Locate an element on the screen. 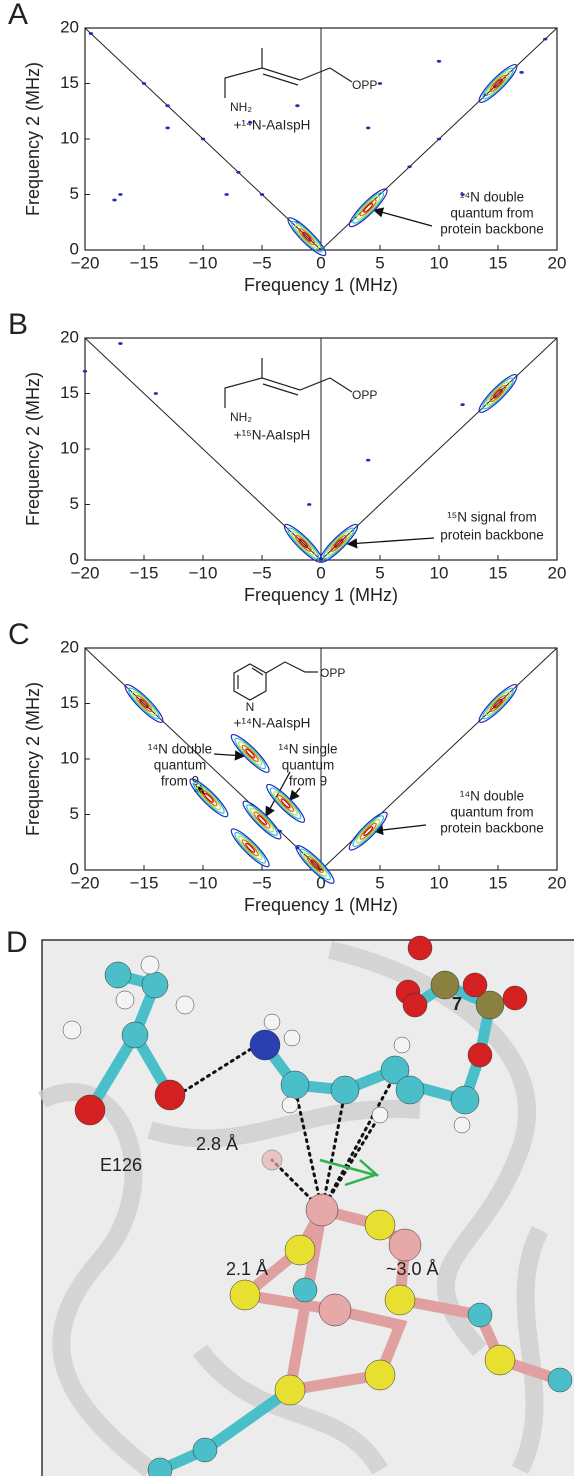 Image resolution: width=574 pixels, height=1476 pixels. annotation: protein backbone is located at coordinates (492, 535).